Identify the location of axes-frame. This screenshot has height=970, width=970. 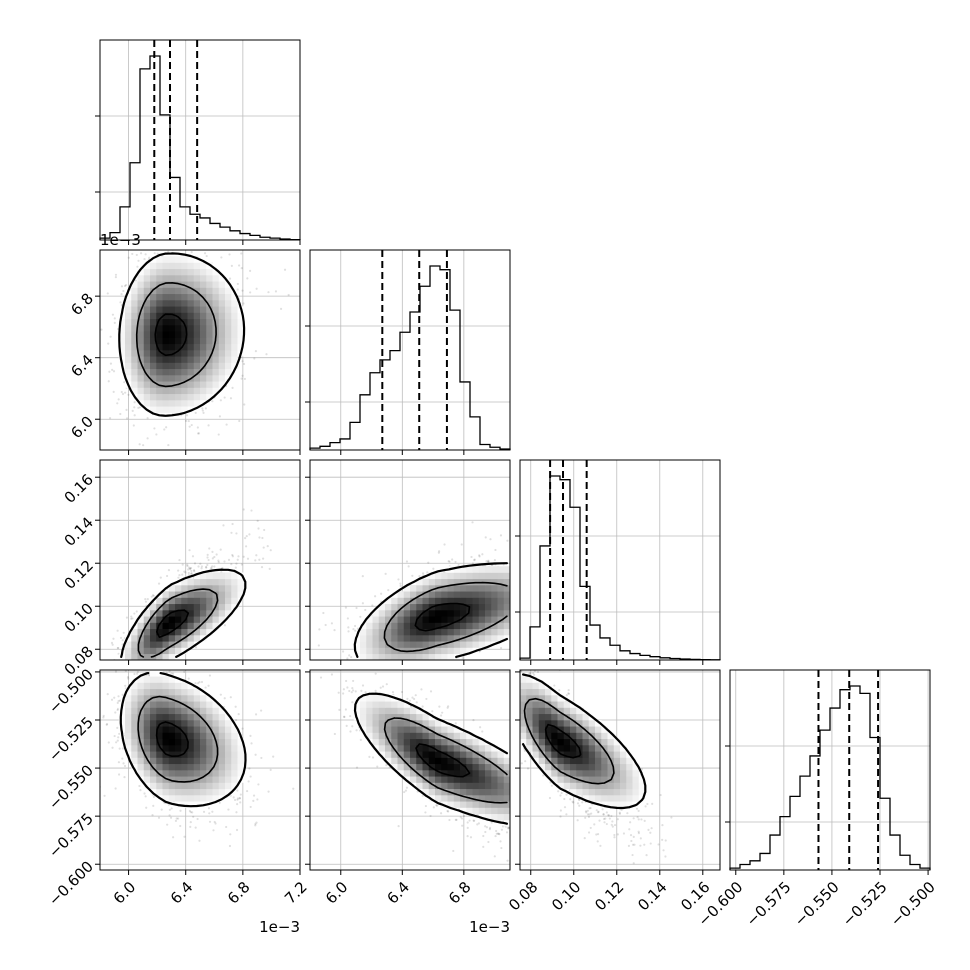
(830, 770).